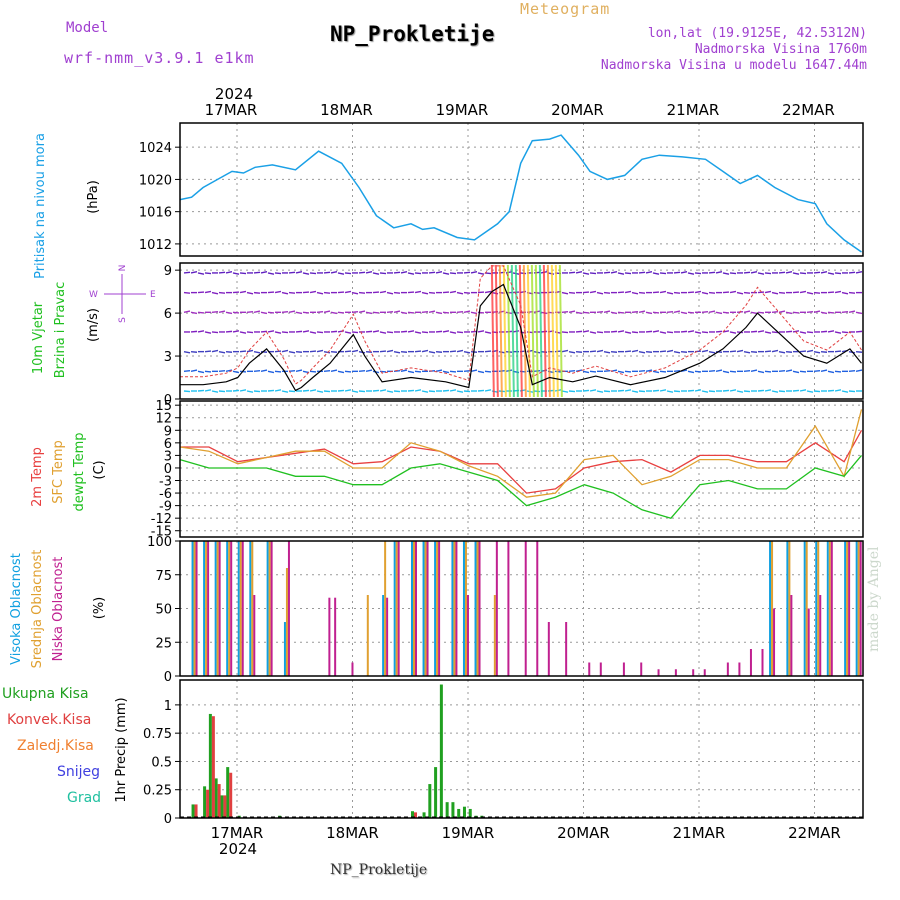 This screenshot has height=900, width=900. I want to click on precip-bar, so click(459, 813).